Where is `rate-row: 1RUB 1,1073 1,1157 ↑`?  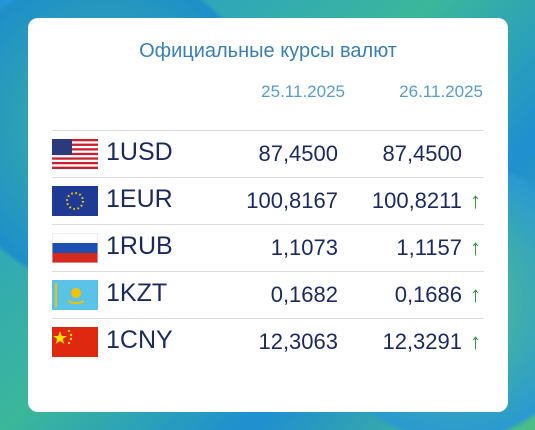 rate-row: 1RUB 1,1073 1,1157 ↑ is located at coordinates (268, 248).